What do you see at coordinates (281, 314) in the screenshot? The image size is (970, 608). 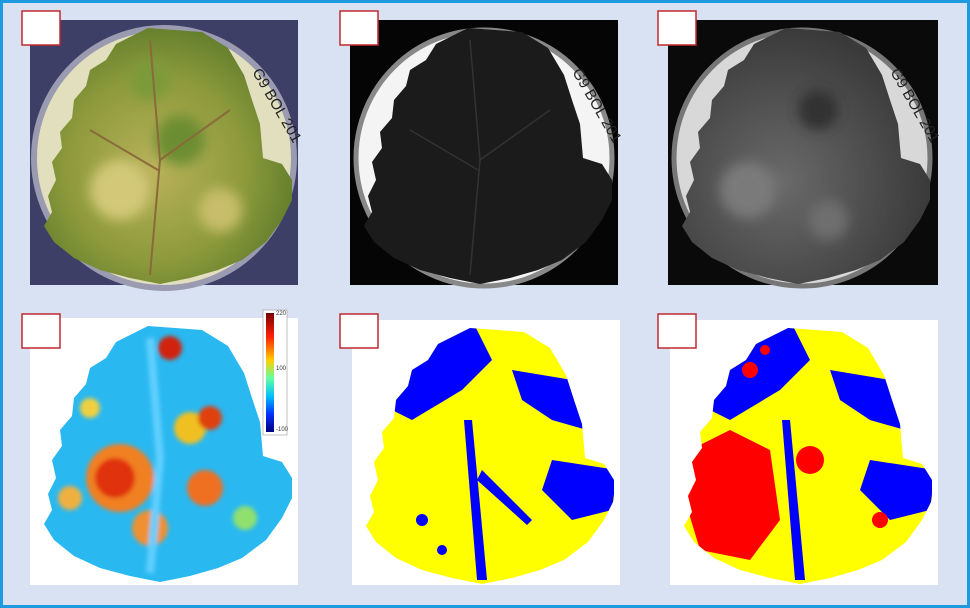 I see `colorbar-tick: 220` at bounding box center [281, 314].